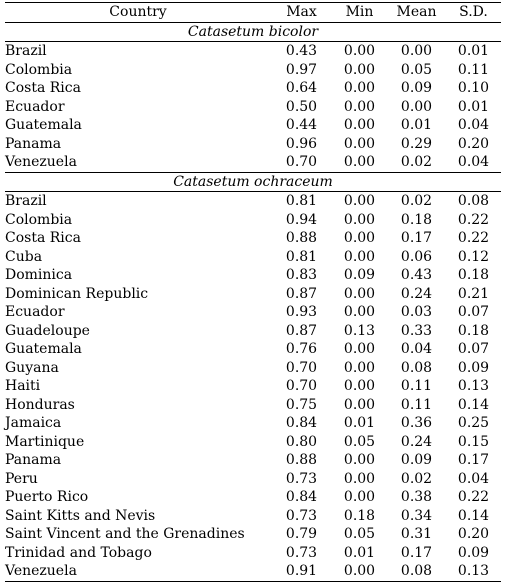  I want to click on cell-mean: 0.09, so click(416, 88).